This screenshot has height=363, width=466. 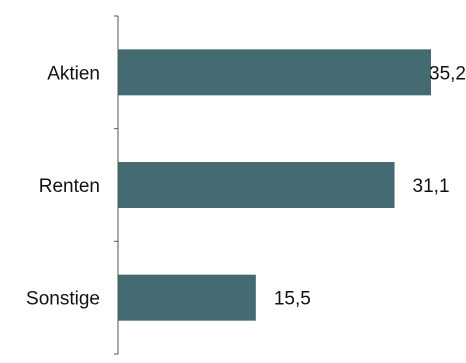 What do you see at coordinates (73, 73) in the screenshot?
I see `category-label-aktien: Aktien` at bounding box center [73, 73].